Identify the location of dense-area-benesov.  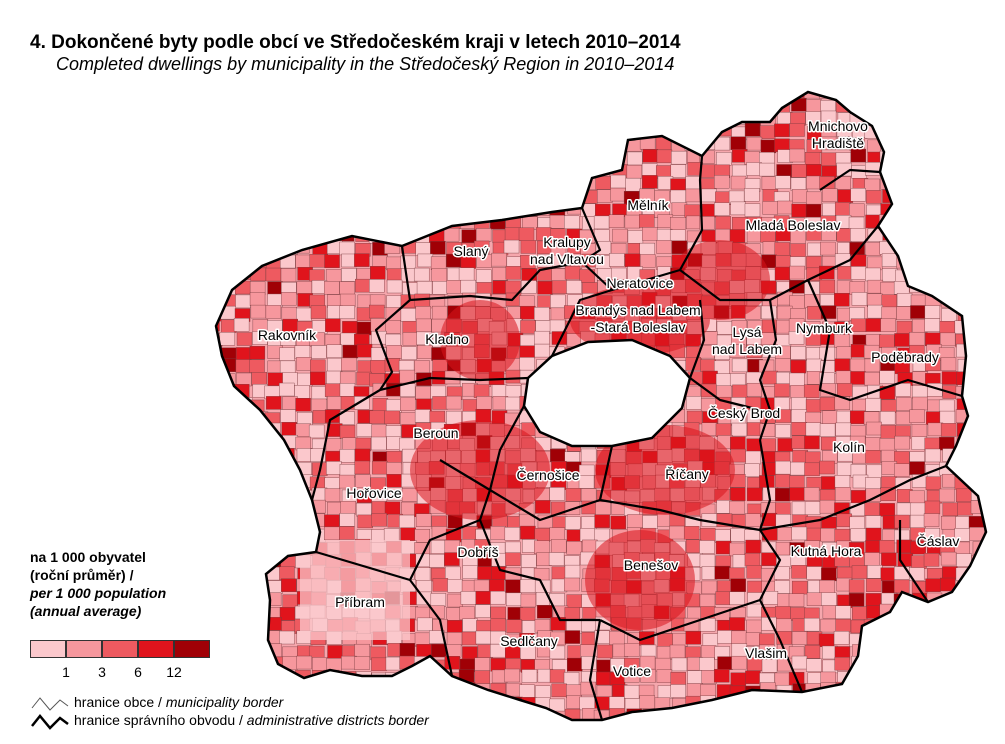
(640, 580).